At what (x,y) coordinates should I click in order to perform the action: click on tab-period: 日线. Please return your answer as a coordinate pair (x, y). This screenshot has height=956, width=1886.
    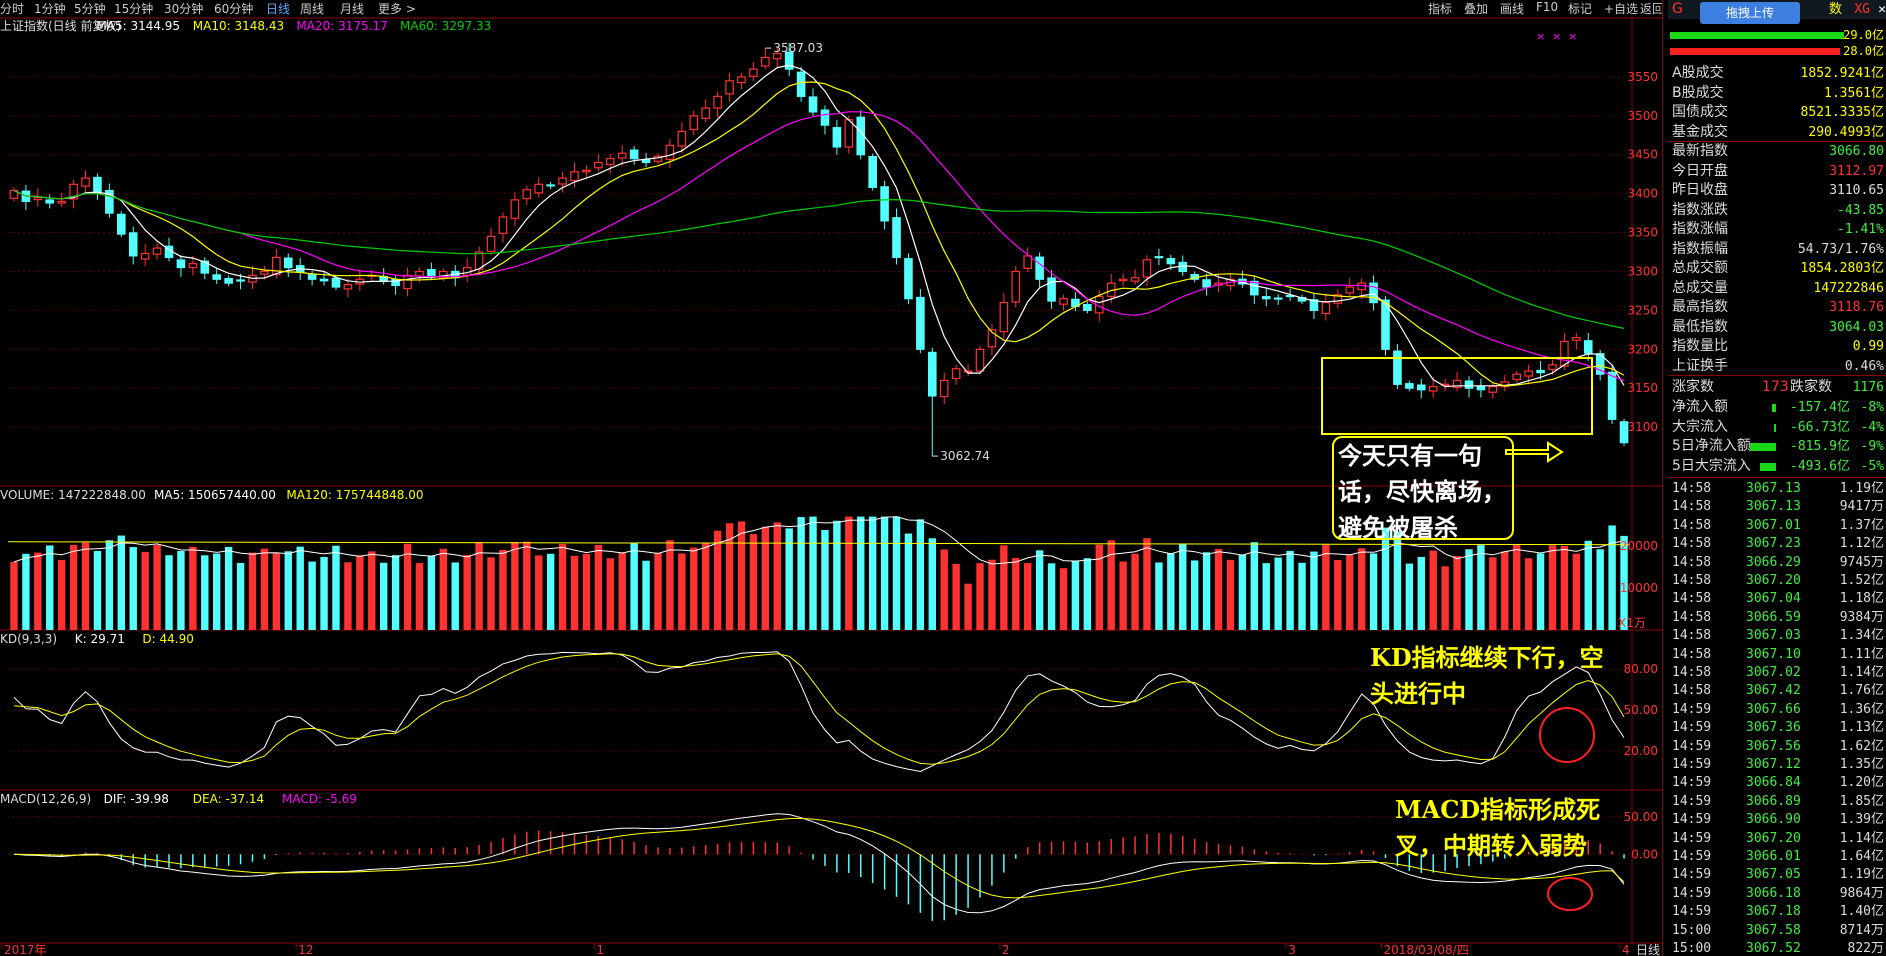
    Looking at the image, I should click on (278, 9).